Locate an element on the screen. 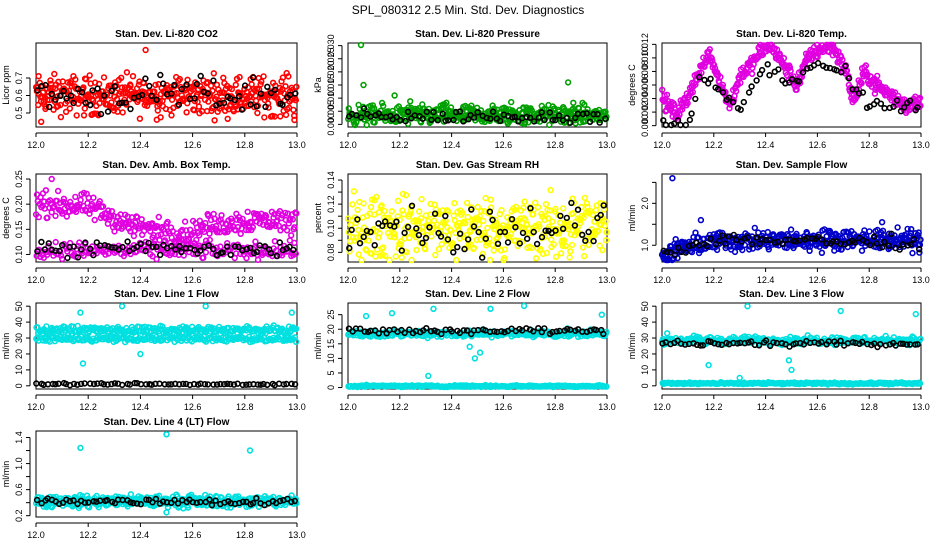 The height and width of the screenshot is (540, 936). y-tick-label: 0 is located at coordinates (331, 387).